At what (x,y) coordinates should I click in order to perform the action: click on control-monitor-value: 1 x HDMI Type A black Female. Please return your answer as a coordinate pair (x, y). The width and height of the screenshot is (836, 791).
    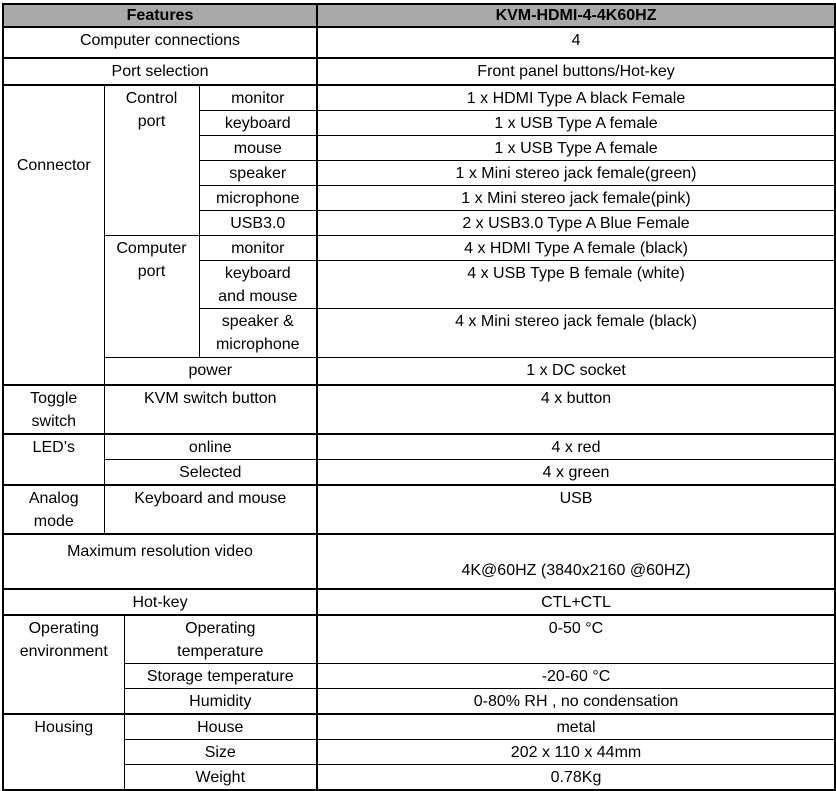
    Looking at the image, I should click on (576, 97).